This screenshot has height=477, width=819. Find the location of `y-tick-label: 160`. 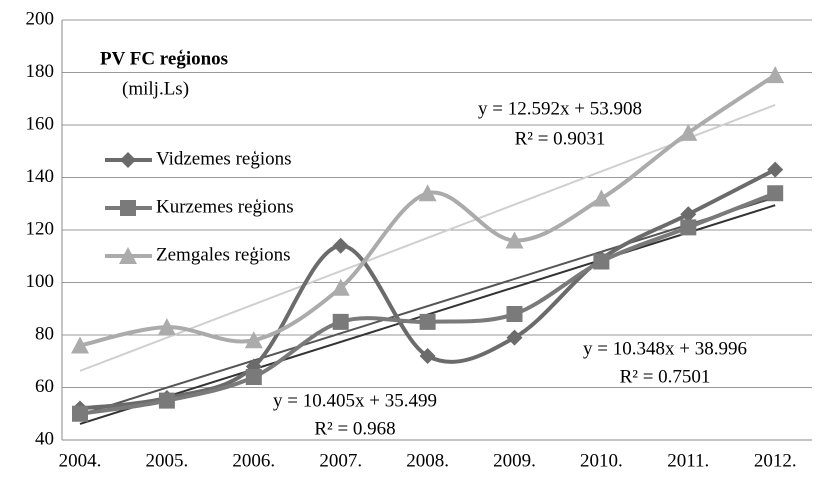

y-tick-label: 160 is located at coordinates (40, 123).